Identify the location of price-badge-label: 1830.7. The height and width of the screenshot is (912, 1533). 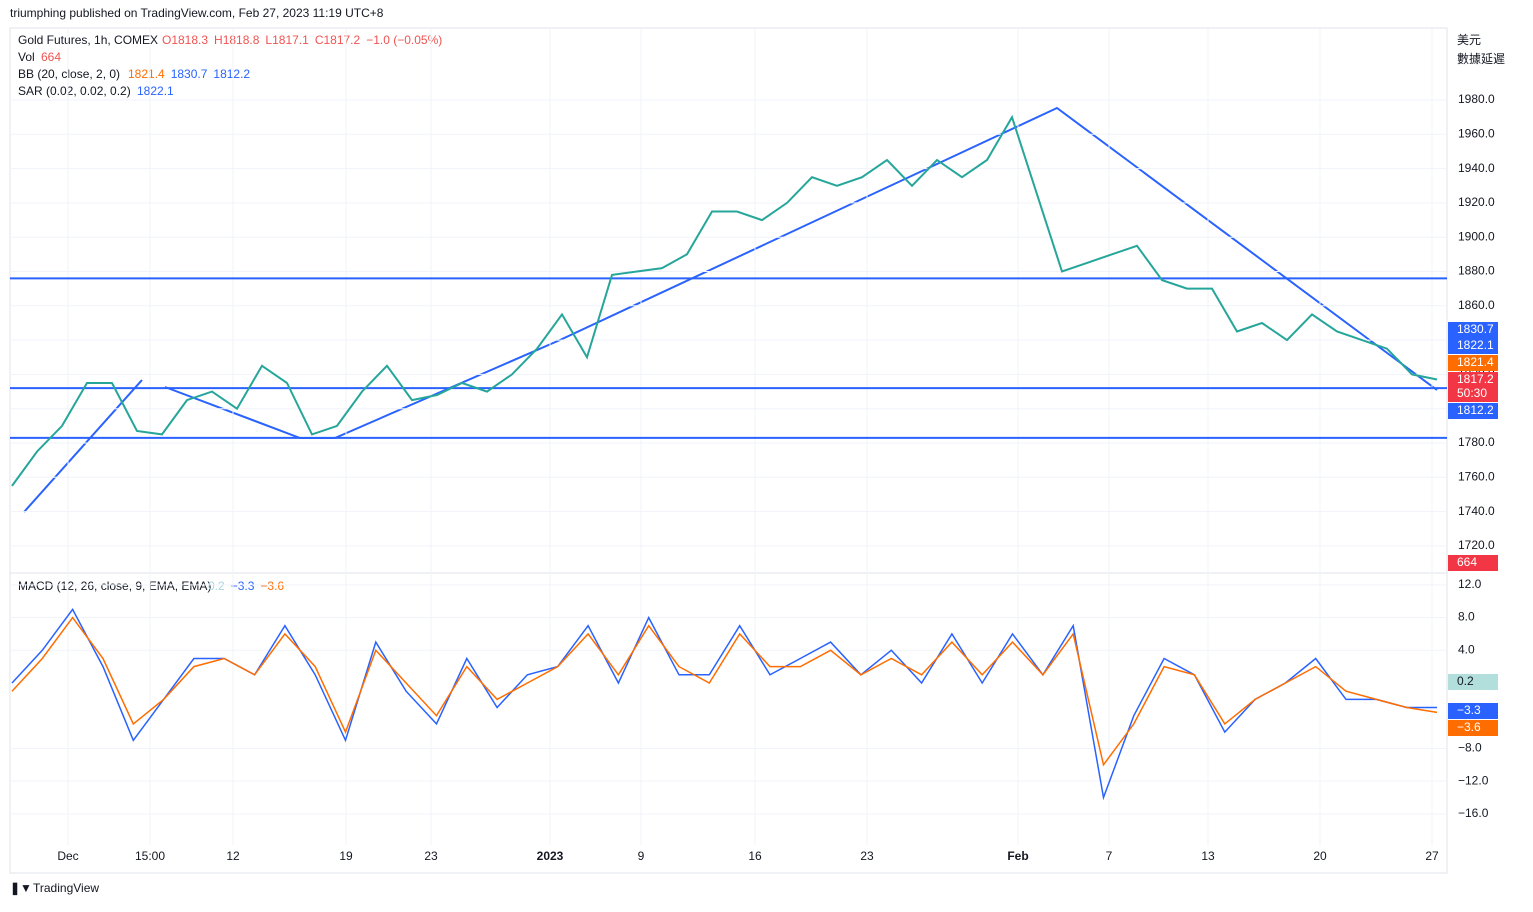
(1475, 329).